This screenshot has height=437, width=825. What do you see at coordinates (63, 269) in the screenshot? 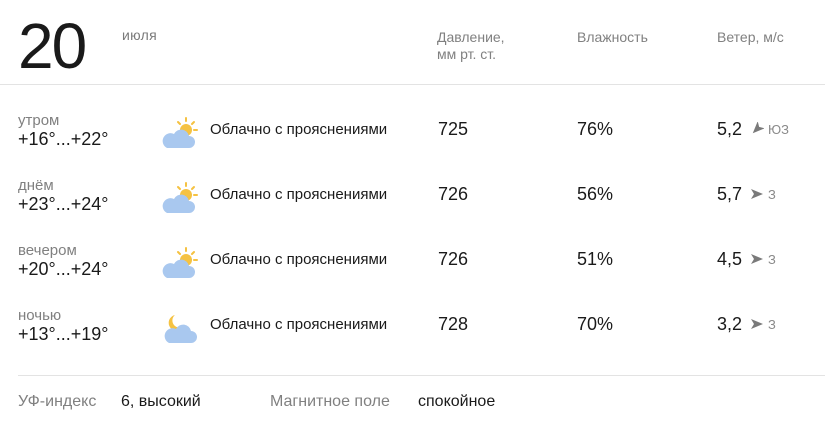
I see `temperature-range: +20°...+24°` at bounding box center [63, 269].